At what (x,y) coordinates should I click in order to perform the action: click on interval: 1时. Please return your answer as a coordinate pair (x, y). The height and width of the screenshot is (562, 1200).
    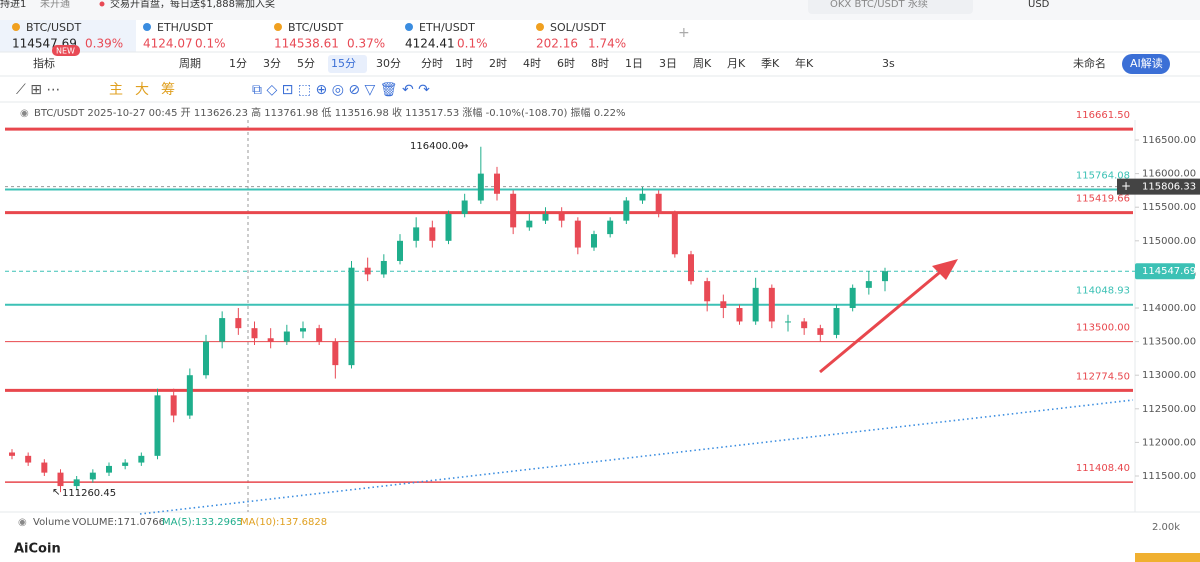
    Looking at the image, I should click on (464, 63).